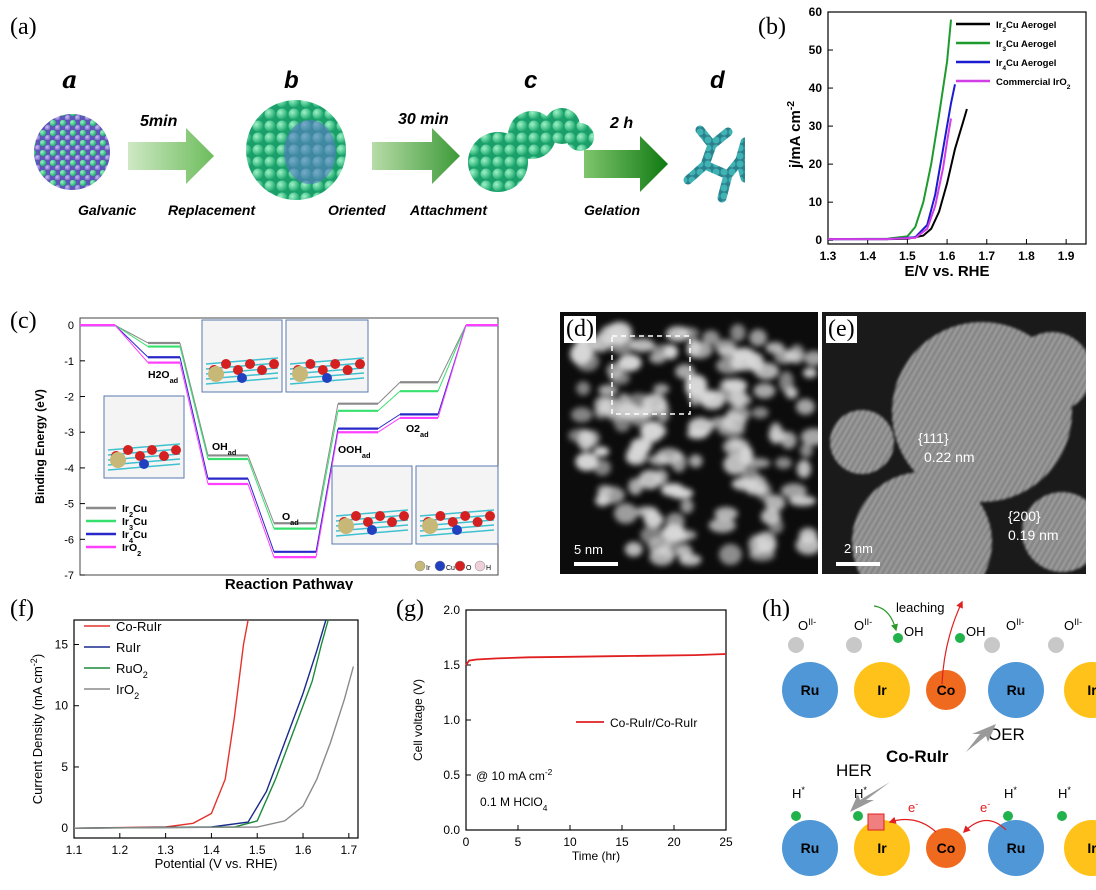 Image resolution: width=1096 pixels, height=890 pixels. I want to click on state-label: Oad, so click(290, 519).